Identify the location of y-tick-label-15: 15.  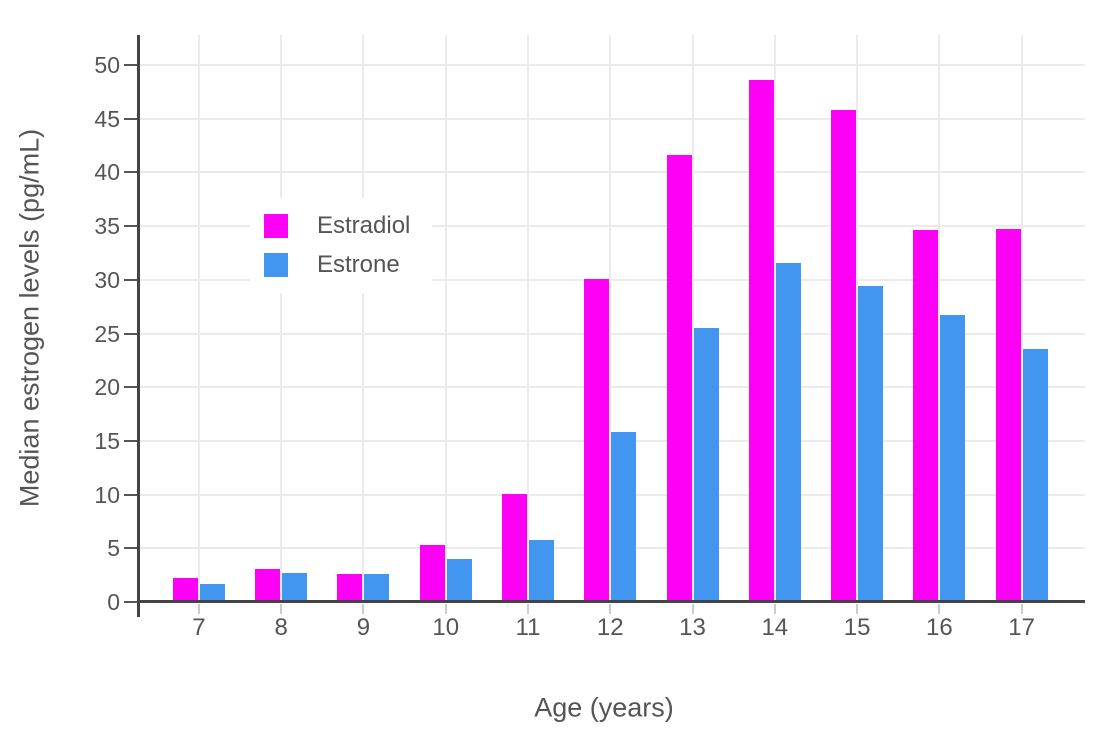
(107, 440).